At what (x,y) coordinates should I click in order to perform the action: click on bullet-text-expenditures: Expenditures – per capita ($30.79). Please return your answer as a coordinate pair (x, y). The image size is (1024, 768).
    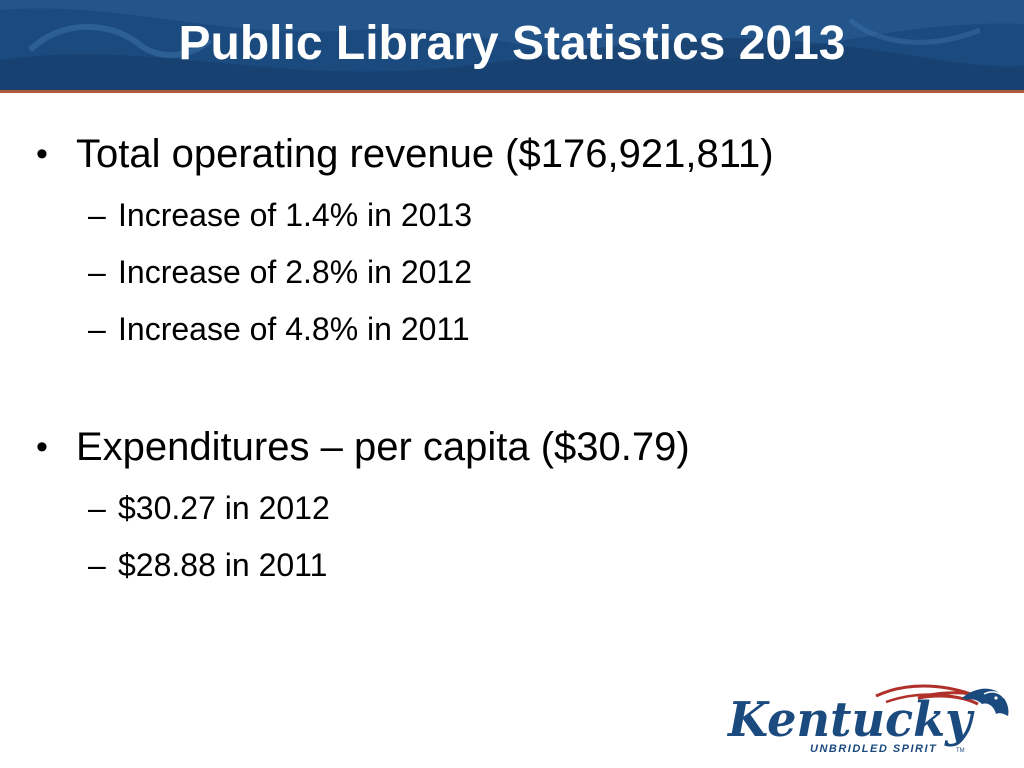
    Looking at the image, I should click on (383, 447).